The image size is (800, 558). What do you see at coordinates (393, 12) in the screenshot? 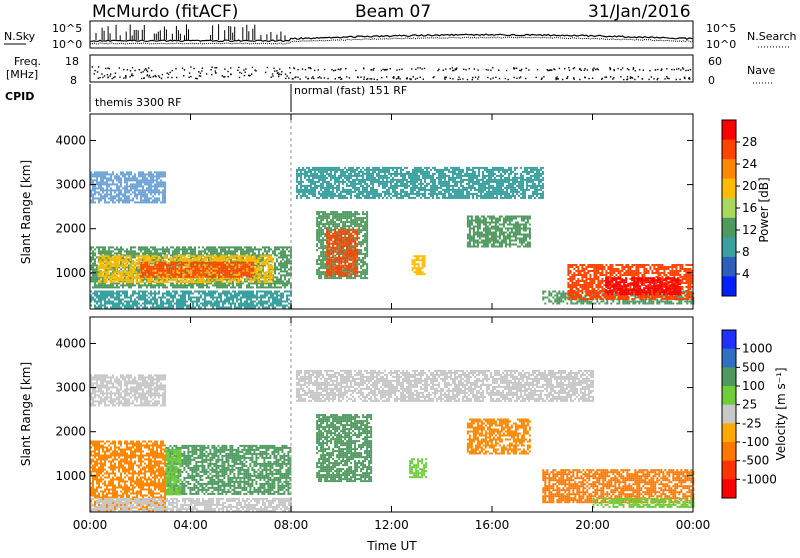
I see `beam-title: Beam 07` at bounding box center [393, 12].